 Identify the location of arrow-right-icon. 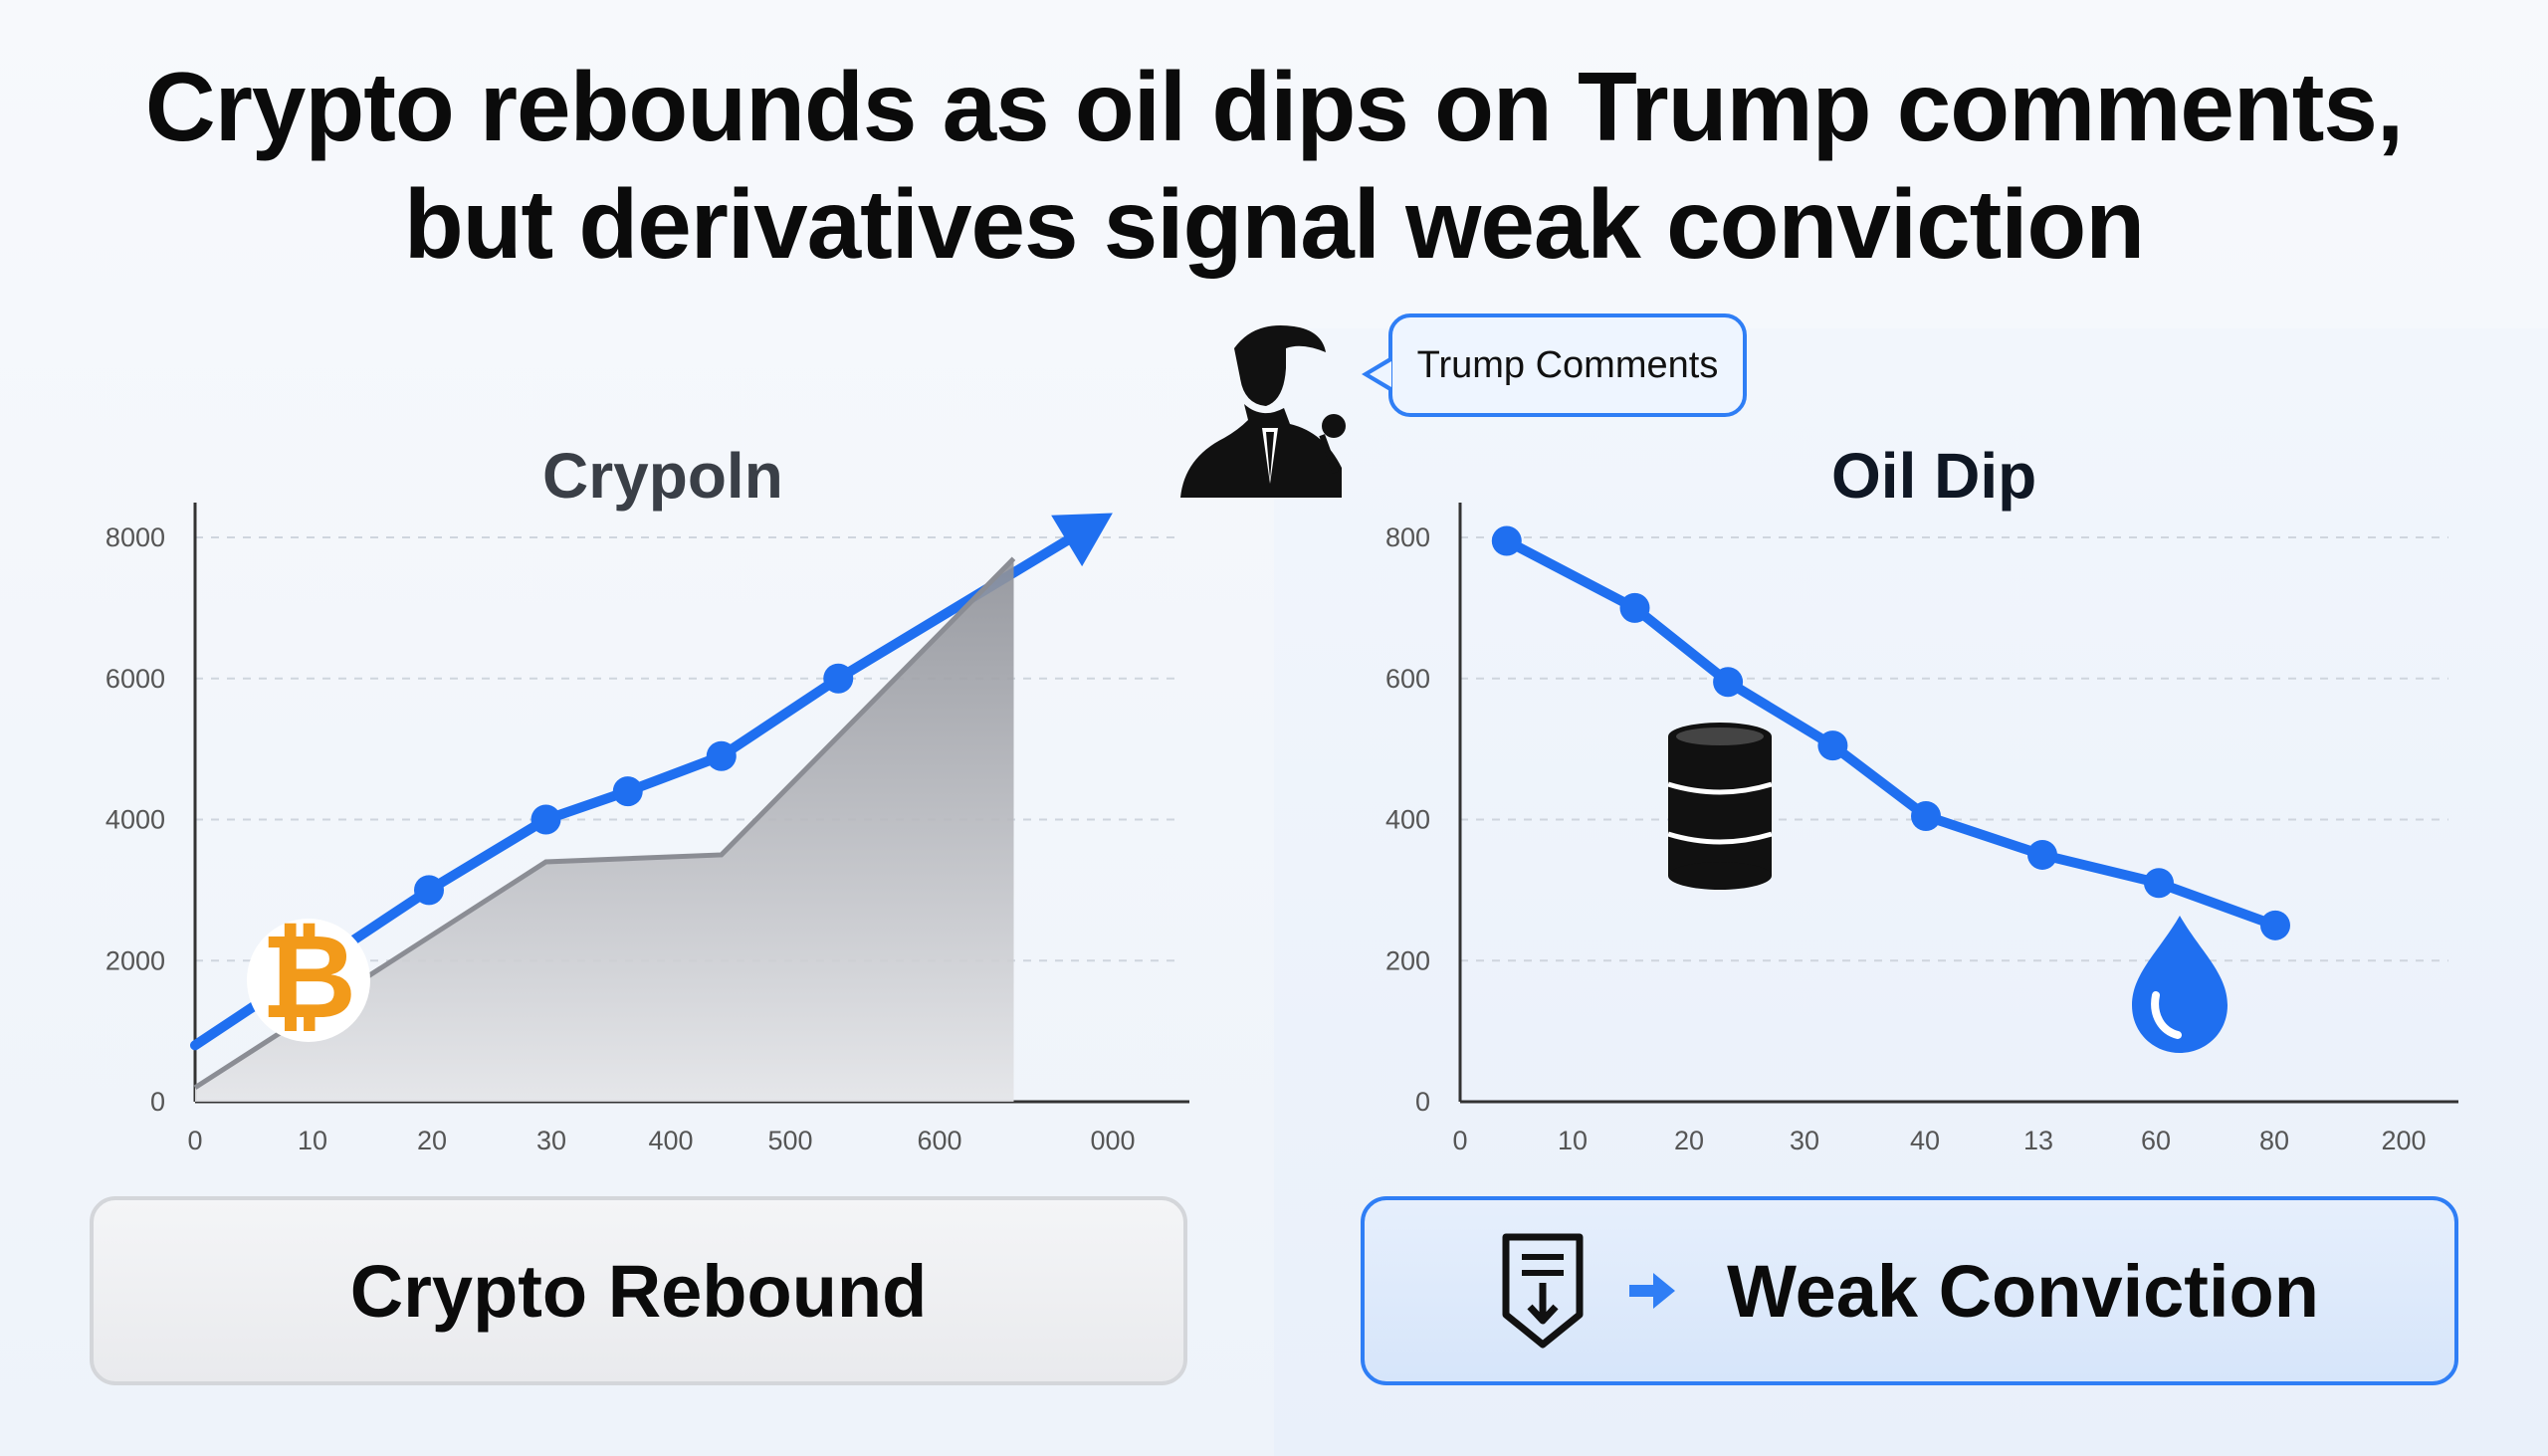
(1652, 1291).